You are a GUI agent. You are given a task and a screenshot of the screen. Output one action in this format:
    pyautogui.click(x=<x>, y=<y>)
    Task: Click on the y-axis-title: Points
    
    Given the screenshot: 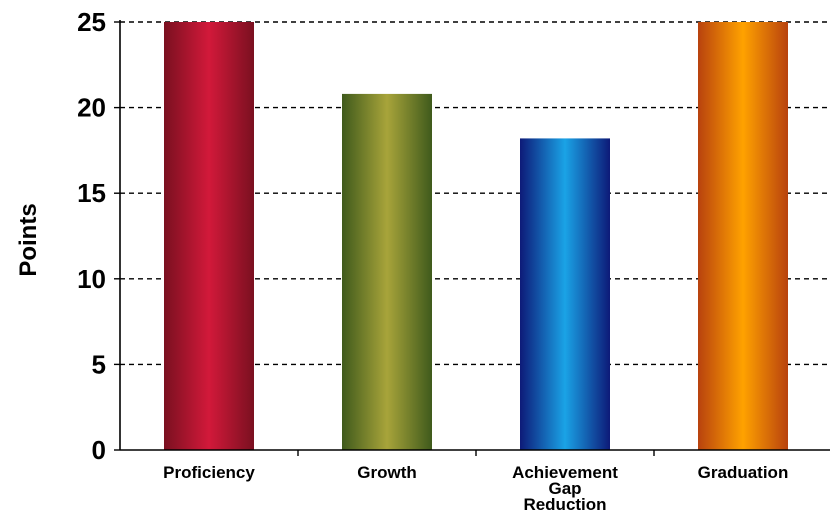 What is the action you would take?
    pyautogui.click(x=28, y=239)
    